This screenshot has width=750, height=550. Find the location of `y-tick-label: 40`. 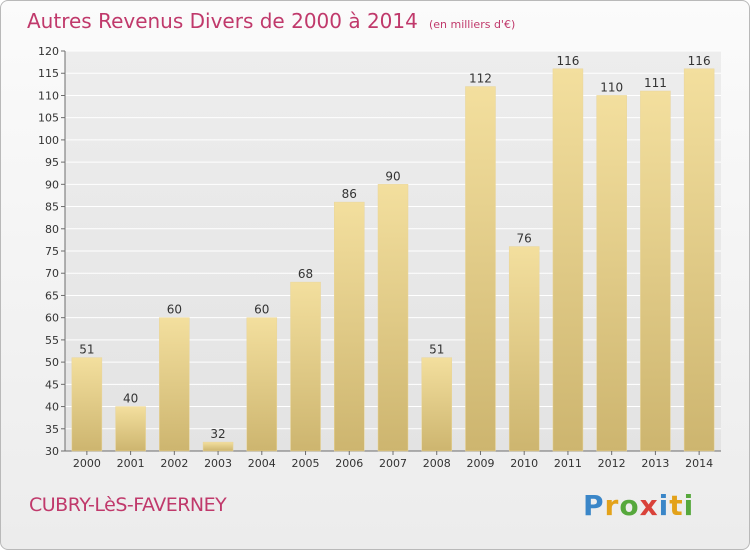

y-tick-label: 40 is located at coordinates (52, 407).